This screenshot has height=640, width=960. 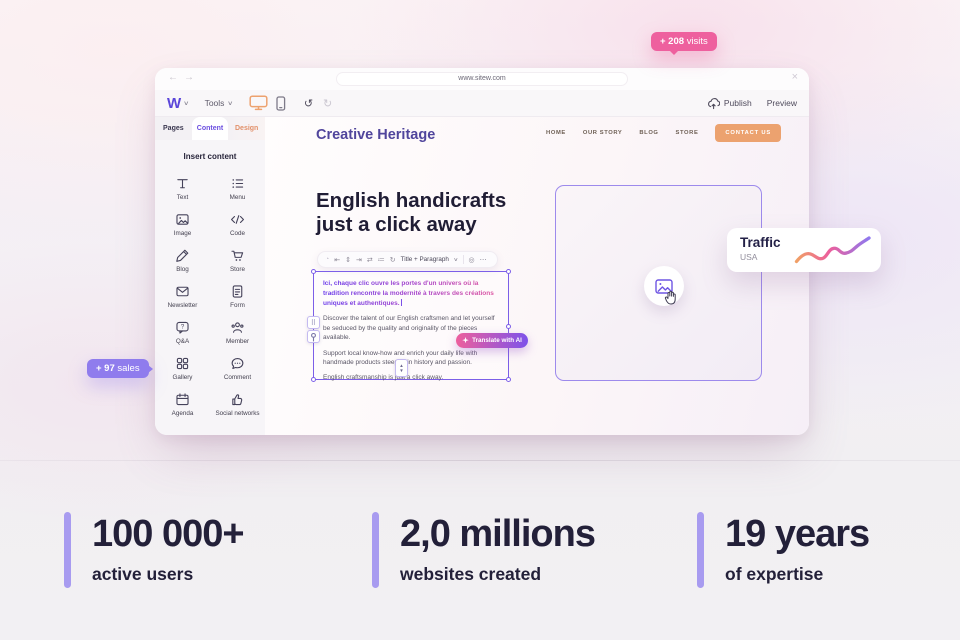 What do you see at coordinates (797, 534) in the screenshot?
I see `stat-value: 19 years` at bounding box center [797, 534].